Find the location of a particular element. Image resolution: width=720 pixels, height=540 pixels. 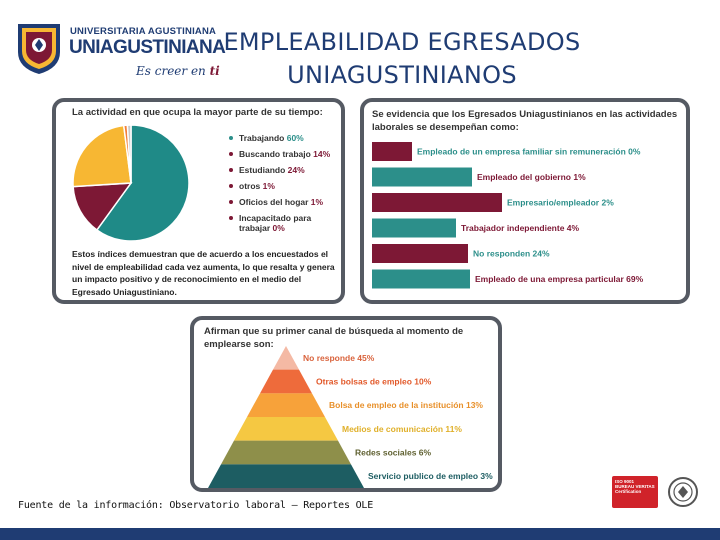

pyramid-label: Servicio publico de empleo 3% is located at coordinates (430, 476).